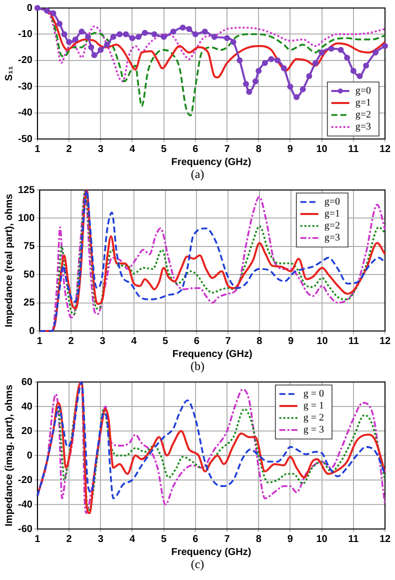 The width and height of the screenshot is (395, 580). I want to click on y-tick-label: -10, so click(25, 34).